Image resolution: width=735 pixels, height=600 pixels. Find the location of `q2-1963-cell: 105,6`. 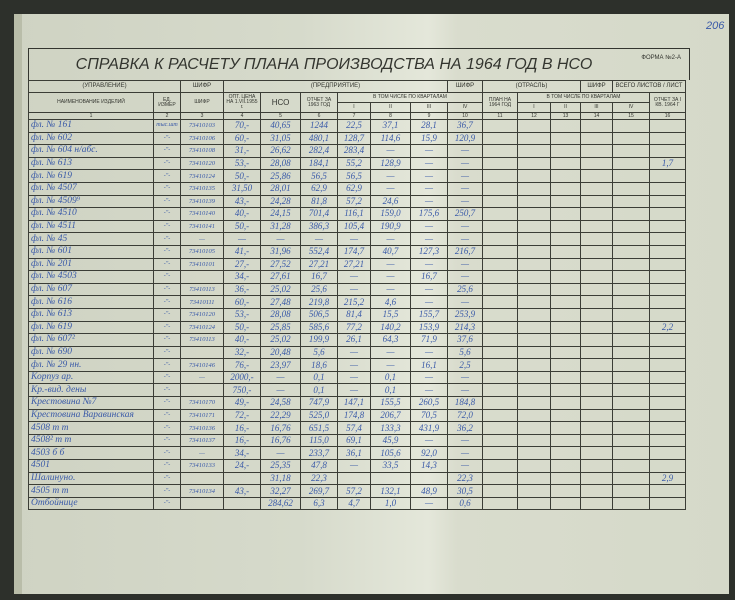

q2-1963-cell: 105,6 is located at coordinates (390, 453).